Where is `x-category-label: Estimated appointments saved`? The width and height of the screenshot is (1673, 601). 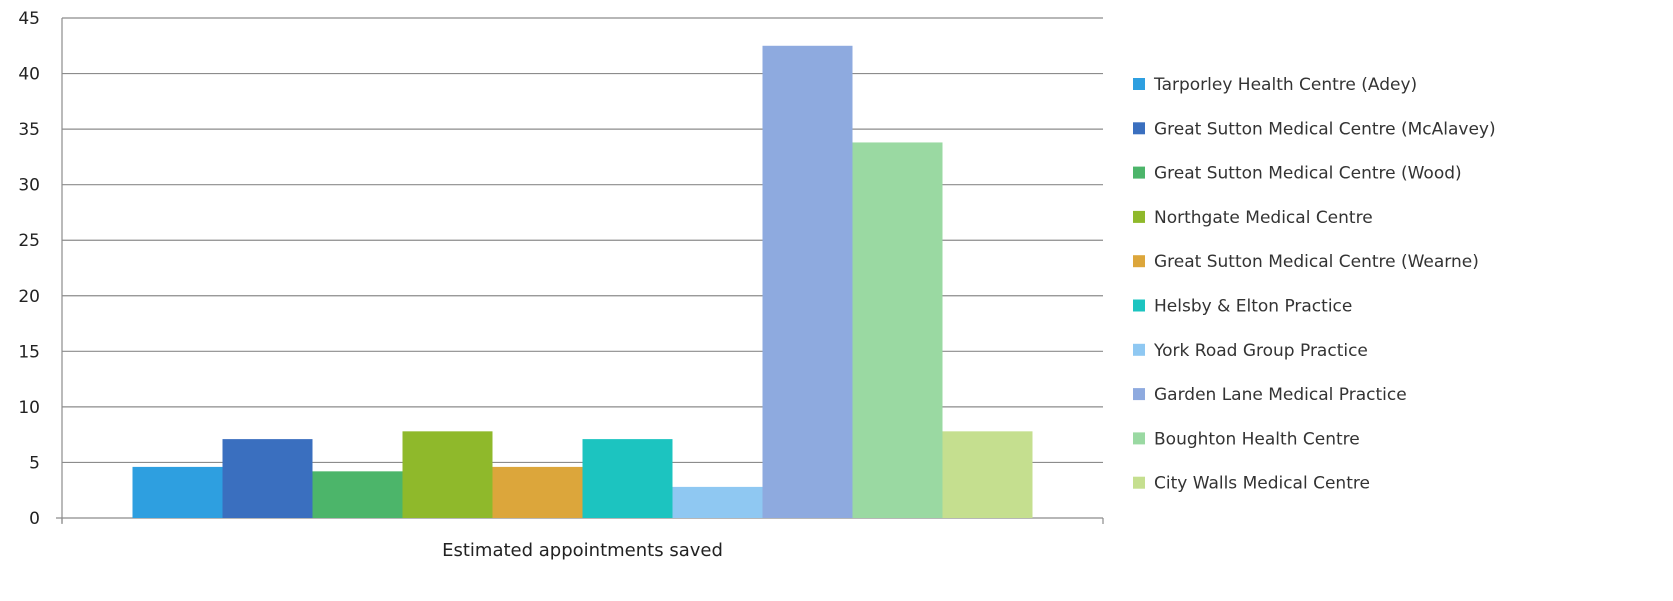
x-category-label: Estimated appointments saved is located at coordinates (582, 550).